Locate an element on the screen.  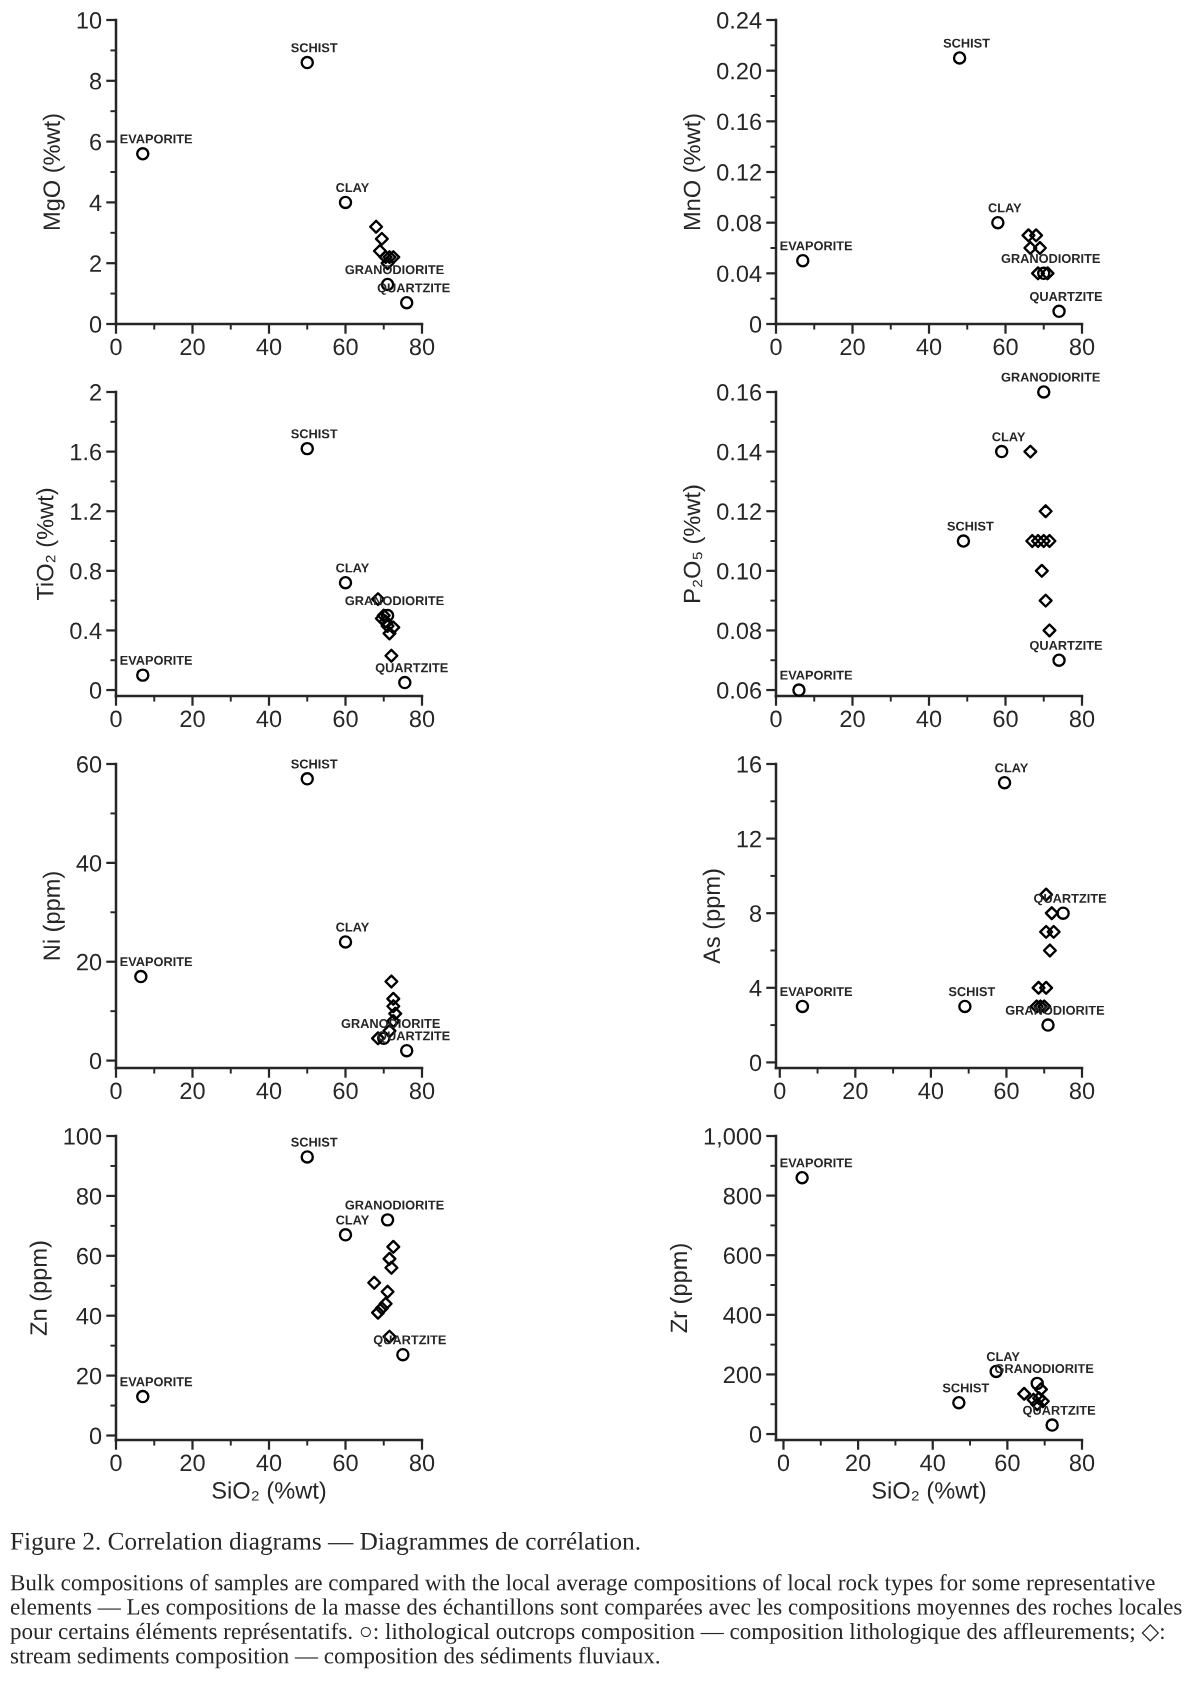
y-tick-label: 0.8 is located at coordinates (86, 571).